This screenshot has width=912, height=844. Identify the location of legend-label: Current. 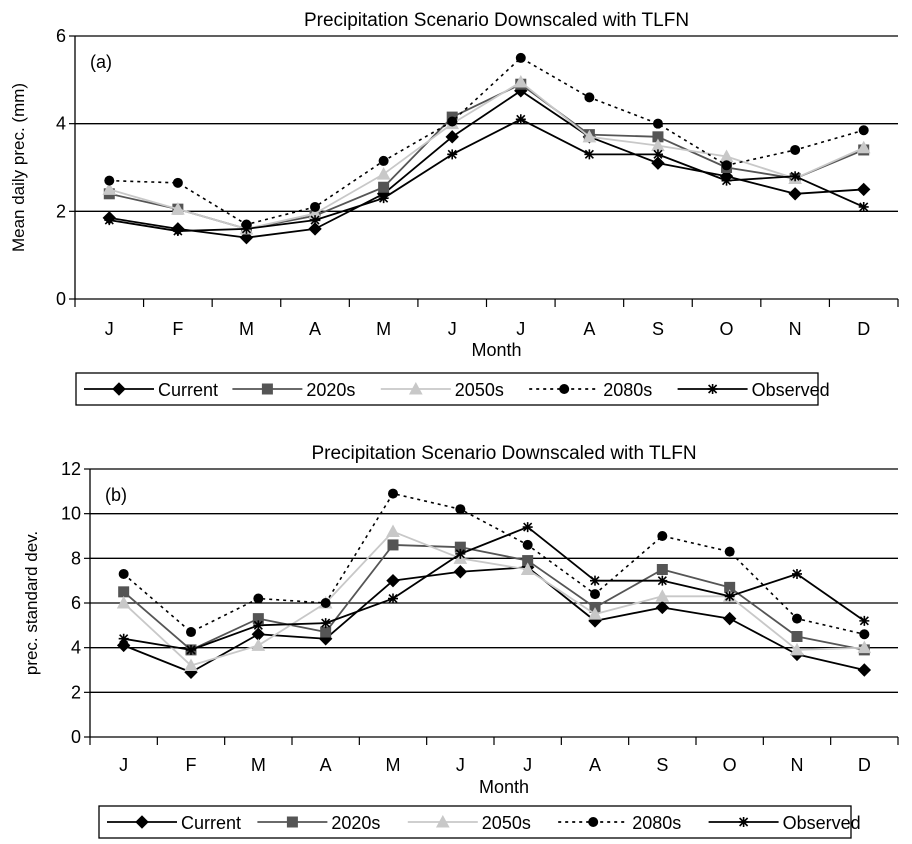
(211, 823).